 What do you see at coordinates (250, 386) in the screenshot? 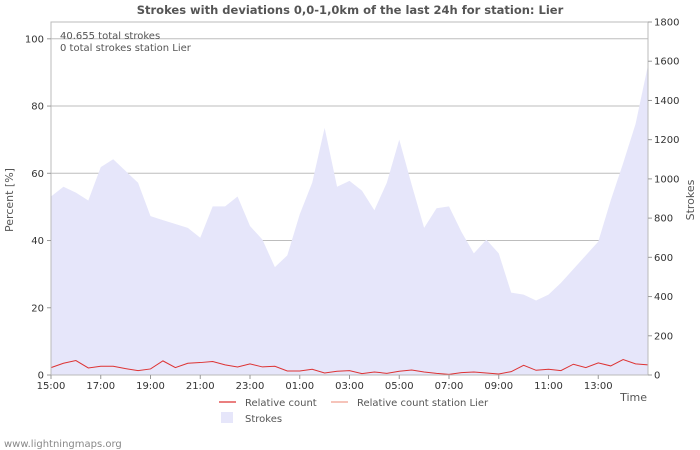
I see `tick-label-x: 23:00` at bounding box center [250, 386].